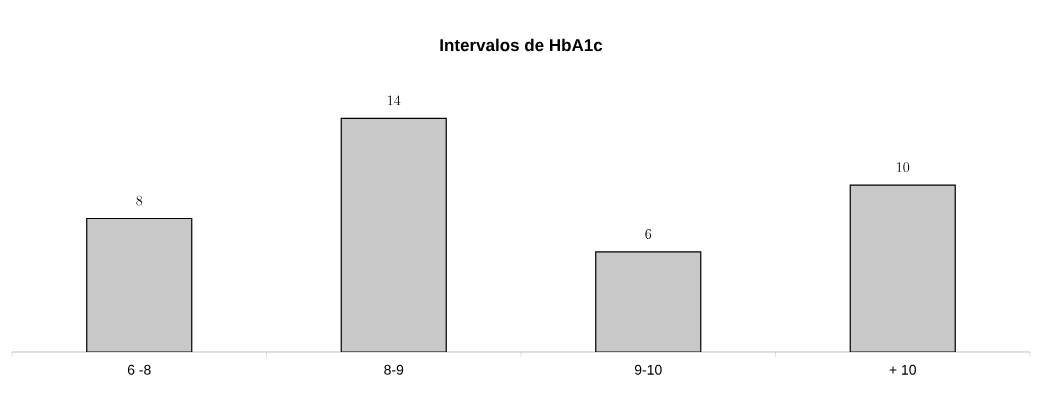 The height and width of the screenshot is (413, 1044). Describe the element at coordinates (902, 369) in the screenshot. I see `x-tick-label: + 10` at that location.